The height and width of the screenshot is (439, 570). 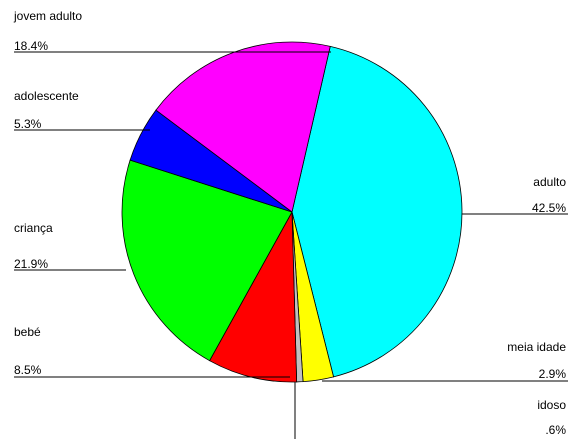 I want to click on value-label: 42.5%, so click(x=549, y=208).